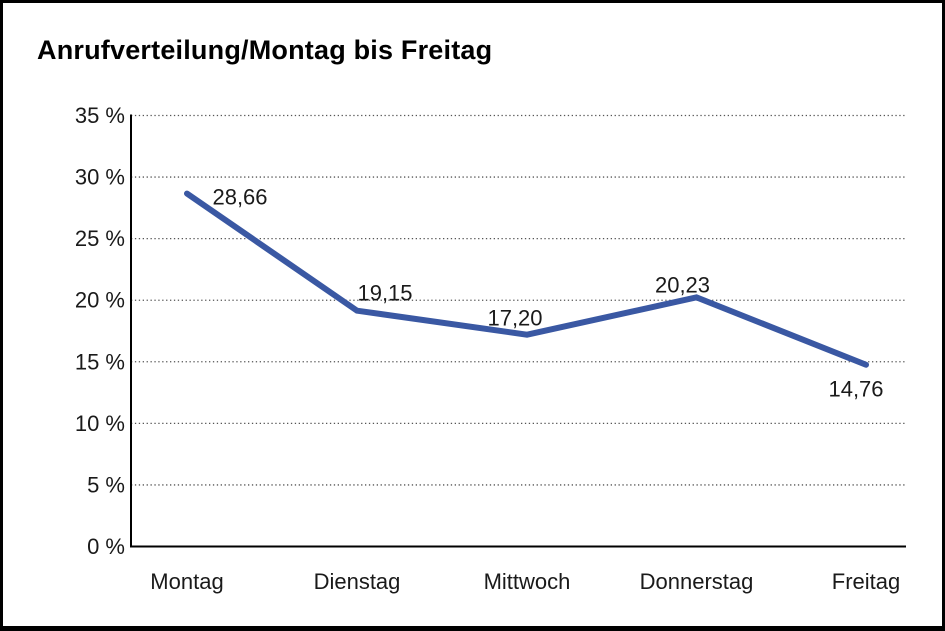  I want to click on data-label: 17,20, so click(514, 318).